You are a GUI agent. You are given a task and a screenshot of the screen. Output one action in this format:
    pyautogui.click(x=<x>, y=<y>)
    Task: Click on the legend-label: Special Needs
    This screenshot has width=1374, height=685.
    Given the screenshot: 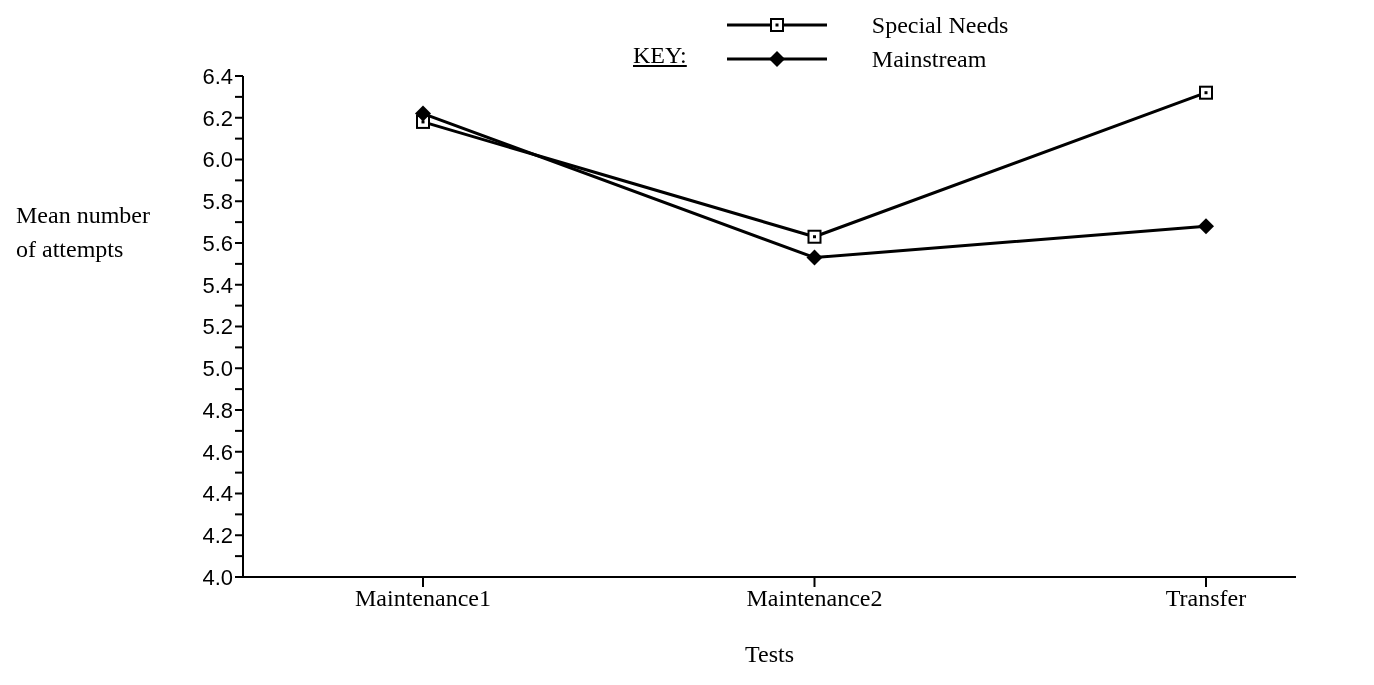 What is the action you would take?
    pyautogui.click(x=940, y=25)
    